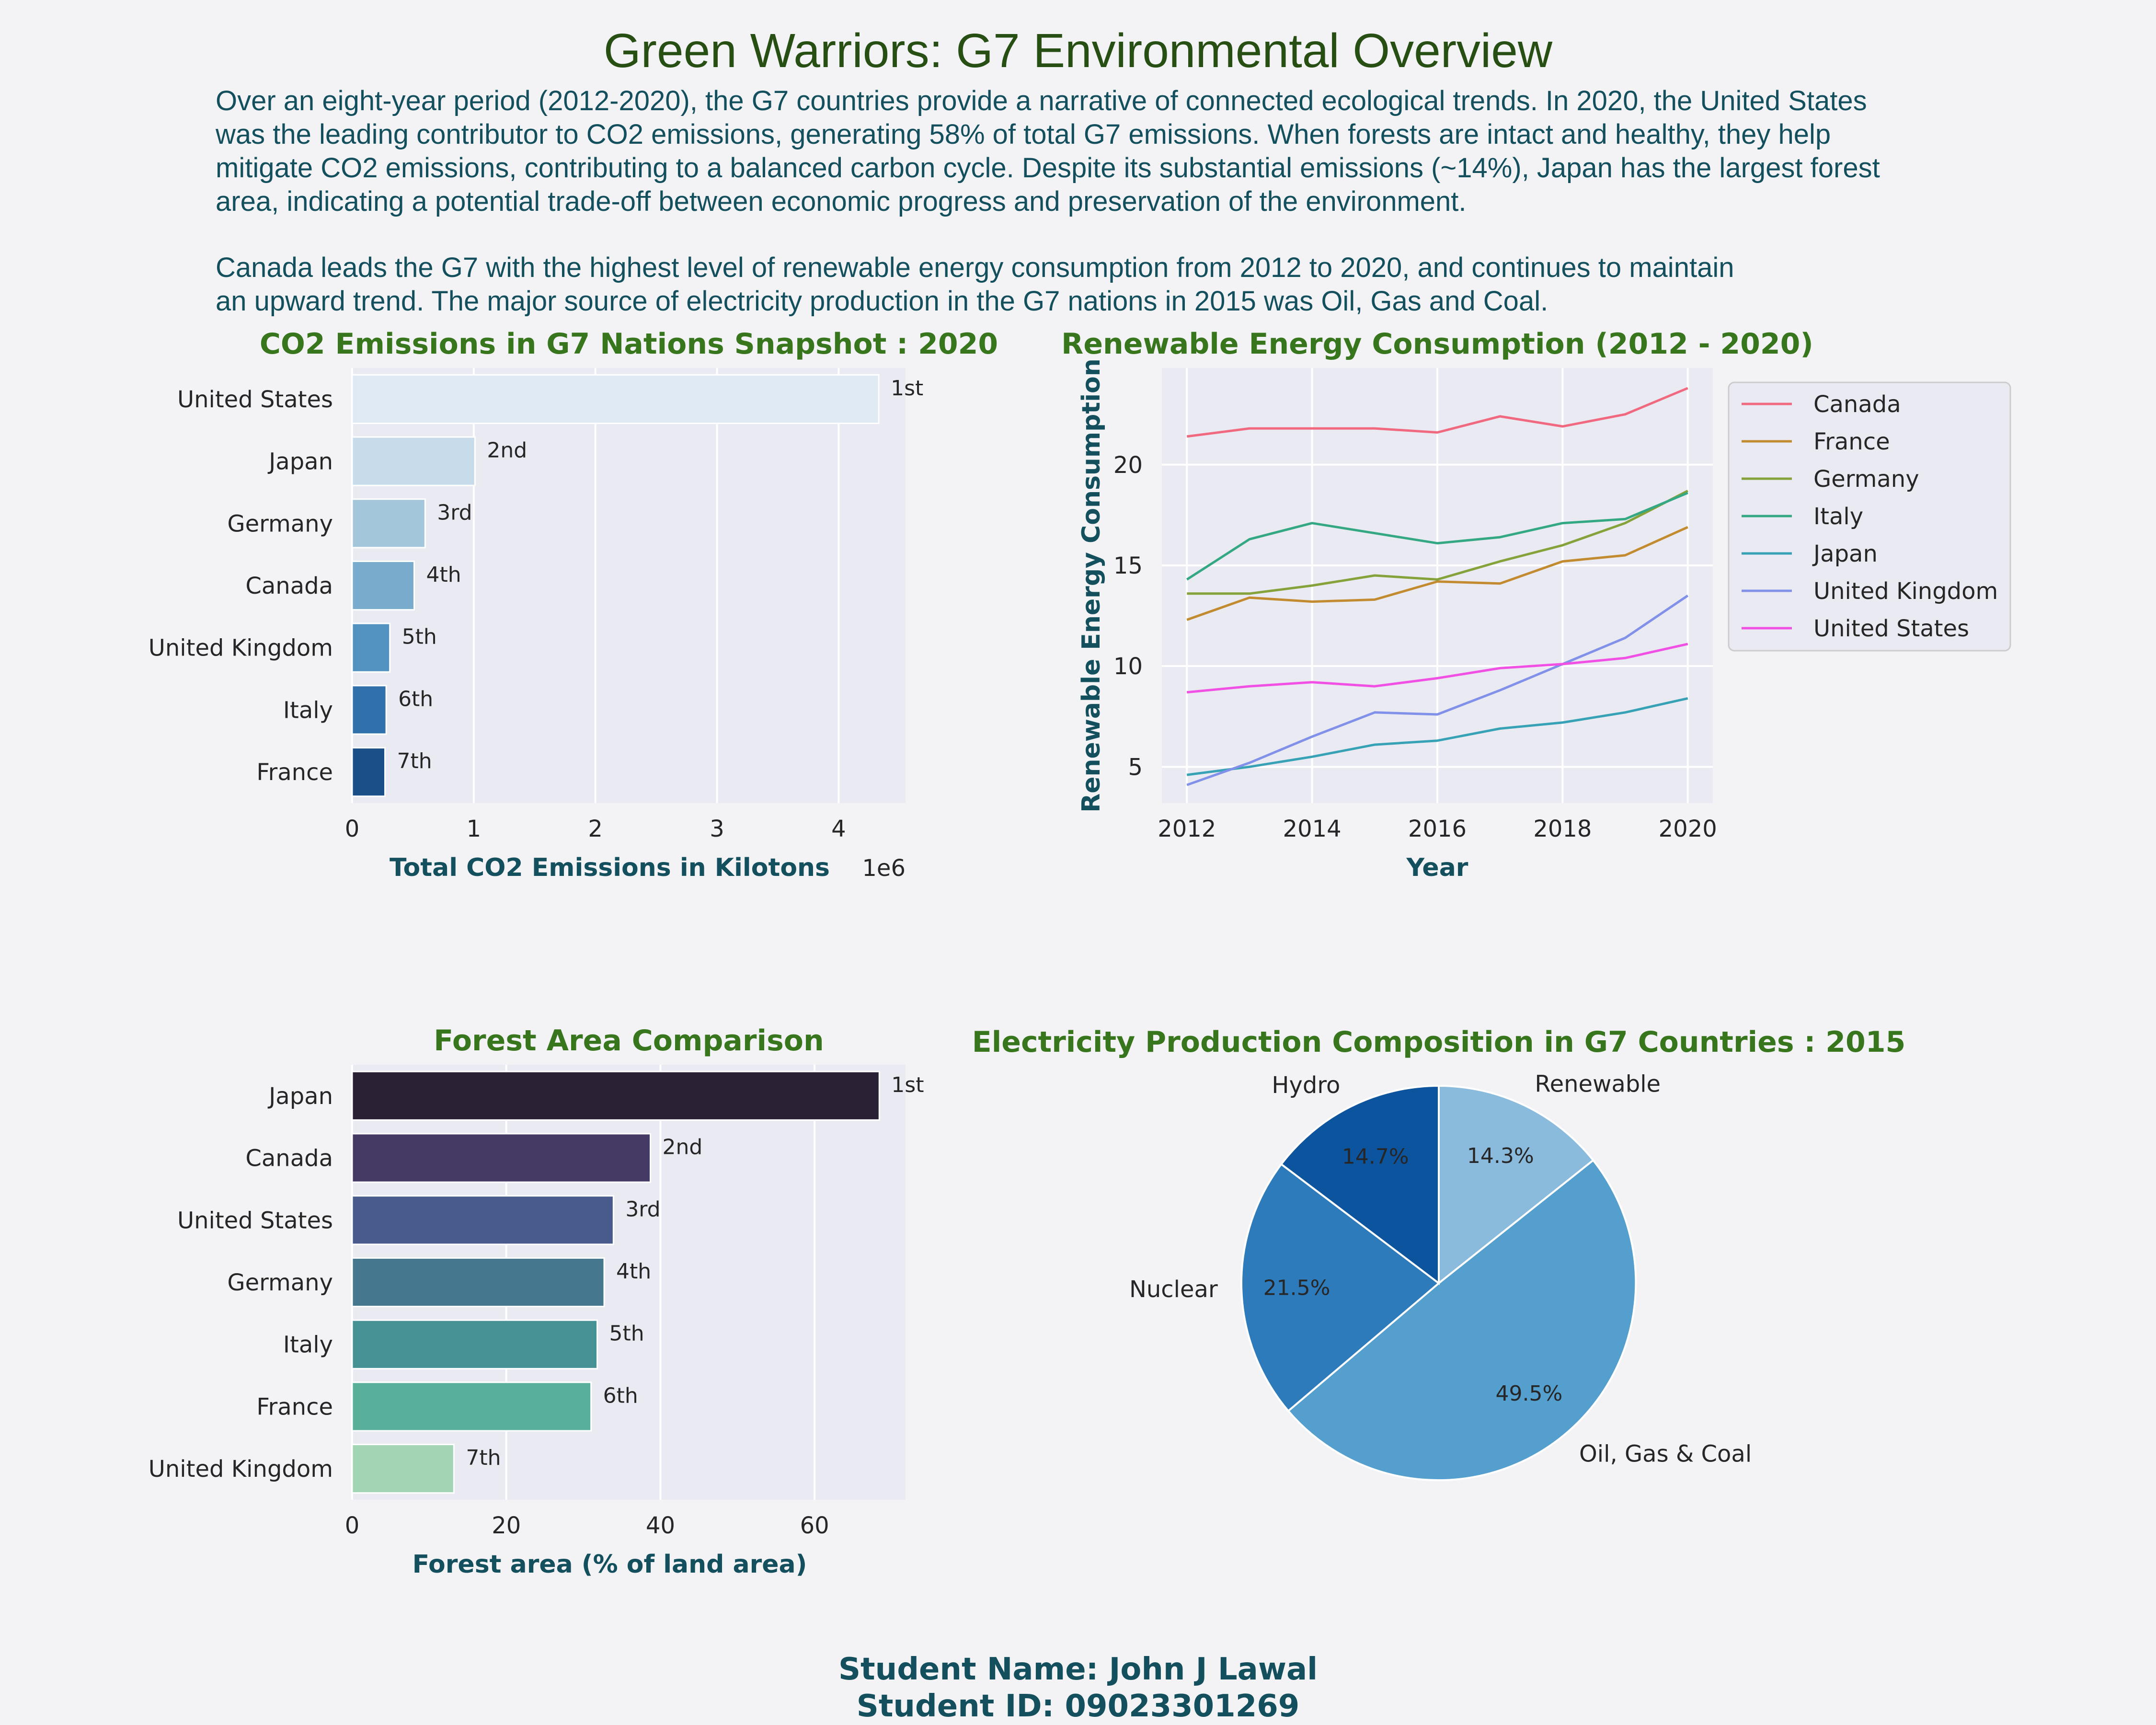  I want to click on student-id: Student ID: 09023301269, so click(1078, 1706).